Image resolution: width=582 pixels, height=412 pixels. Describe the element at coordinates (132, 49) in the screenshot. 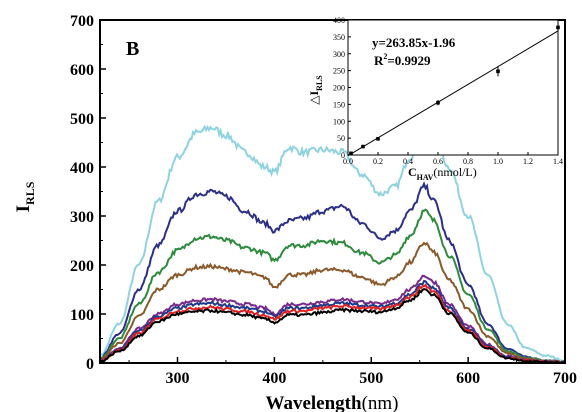

I see `panel-label: B` at that location.